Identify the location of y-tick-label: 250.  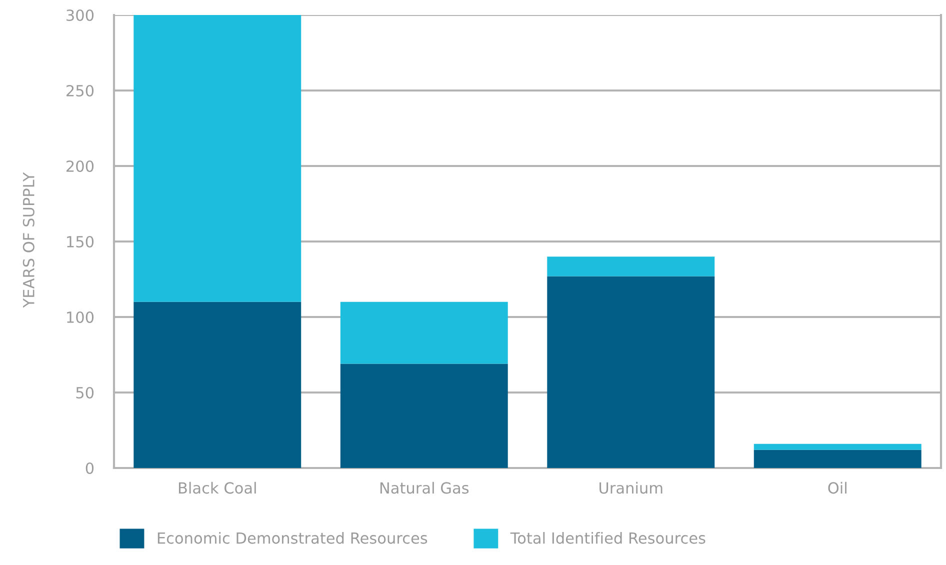
(80, 90).